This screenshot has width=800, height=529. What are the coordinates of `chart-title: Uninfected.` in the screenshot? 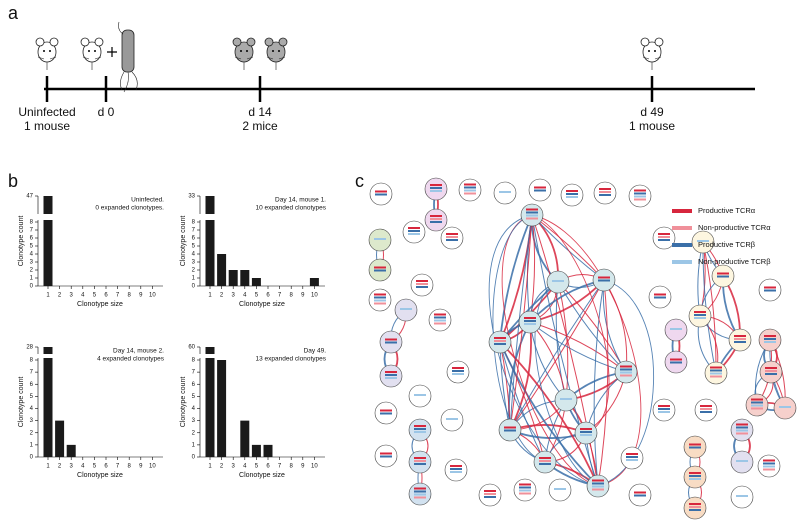 It's located at (147, 200).